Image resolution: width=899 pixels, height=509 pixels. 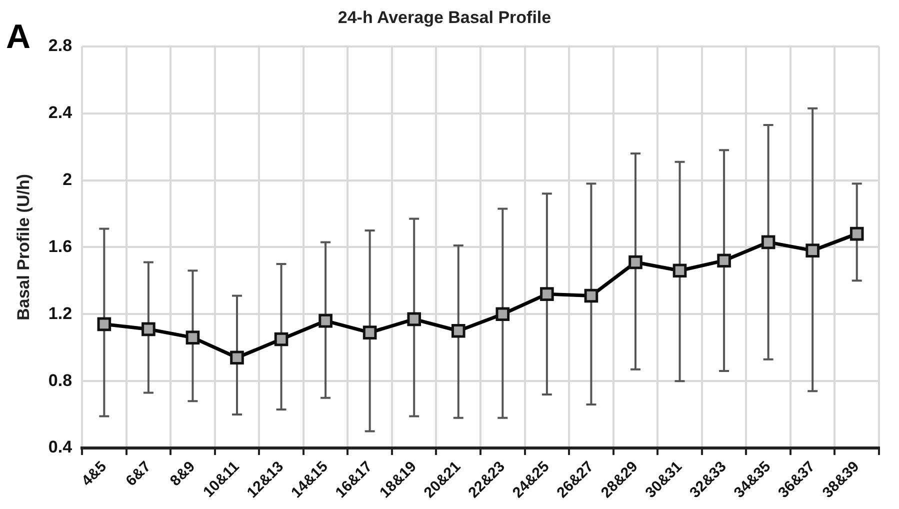 I want to click on y-tick-label: 0.4, so click(x=60, y=447).